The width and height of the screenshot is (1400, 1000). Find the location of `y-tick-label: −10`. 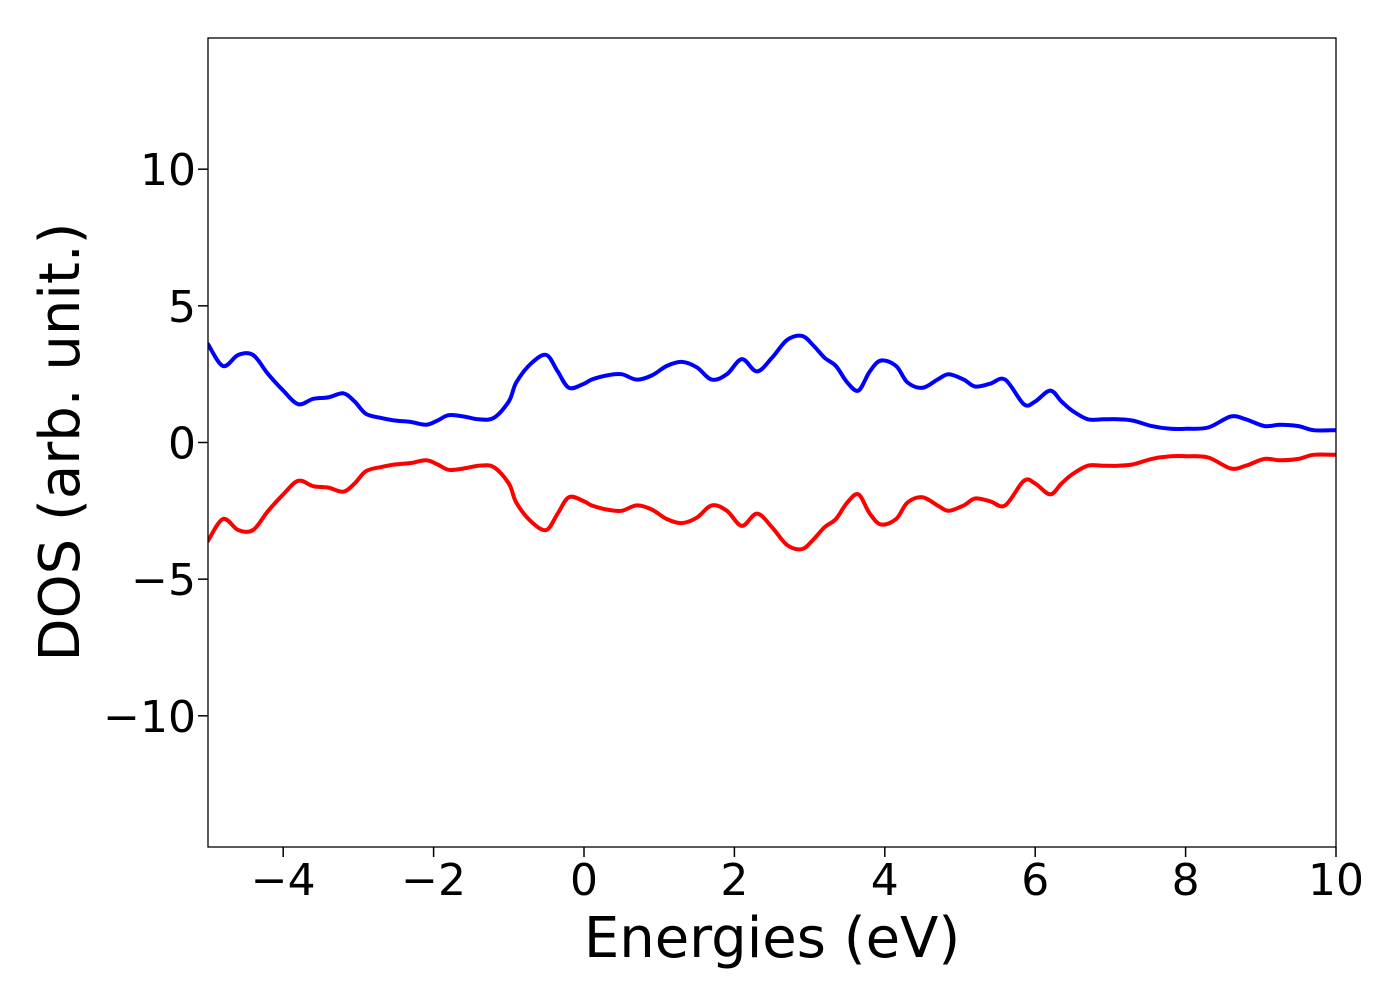

y-tick-label: −10 is located at coordinates (149, 717).